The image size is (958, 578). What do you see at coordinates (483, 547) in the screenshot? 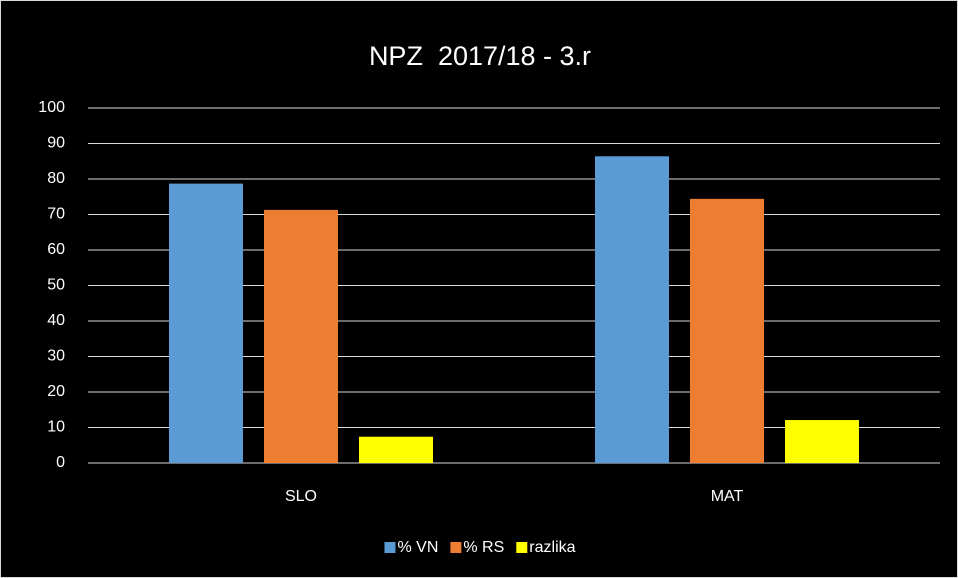
I see `legend-label: % RS` at bounding box center [483, 547].